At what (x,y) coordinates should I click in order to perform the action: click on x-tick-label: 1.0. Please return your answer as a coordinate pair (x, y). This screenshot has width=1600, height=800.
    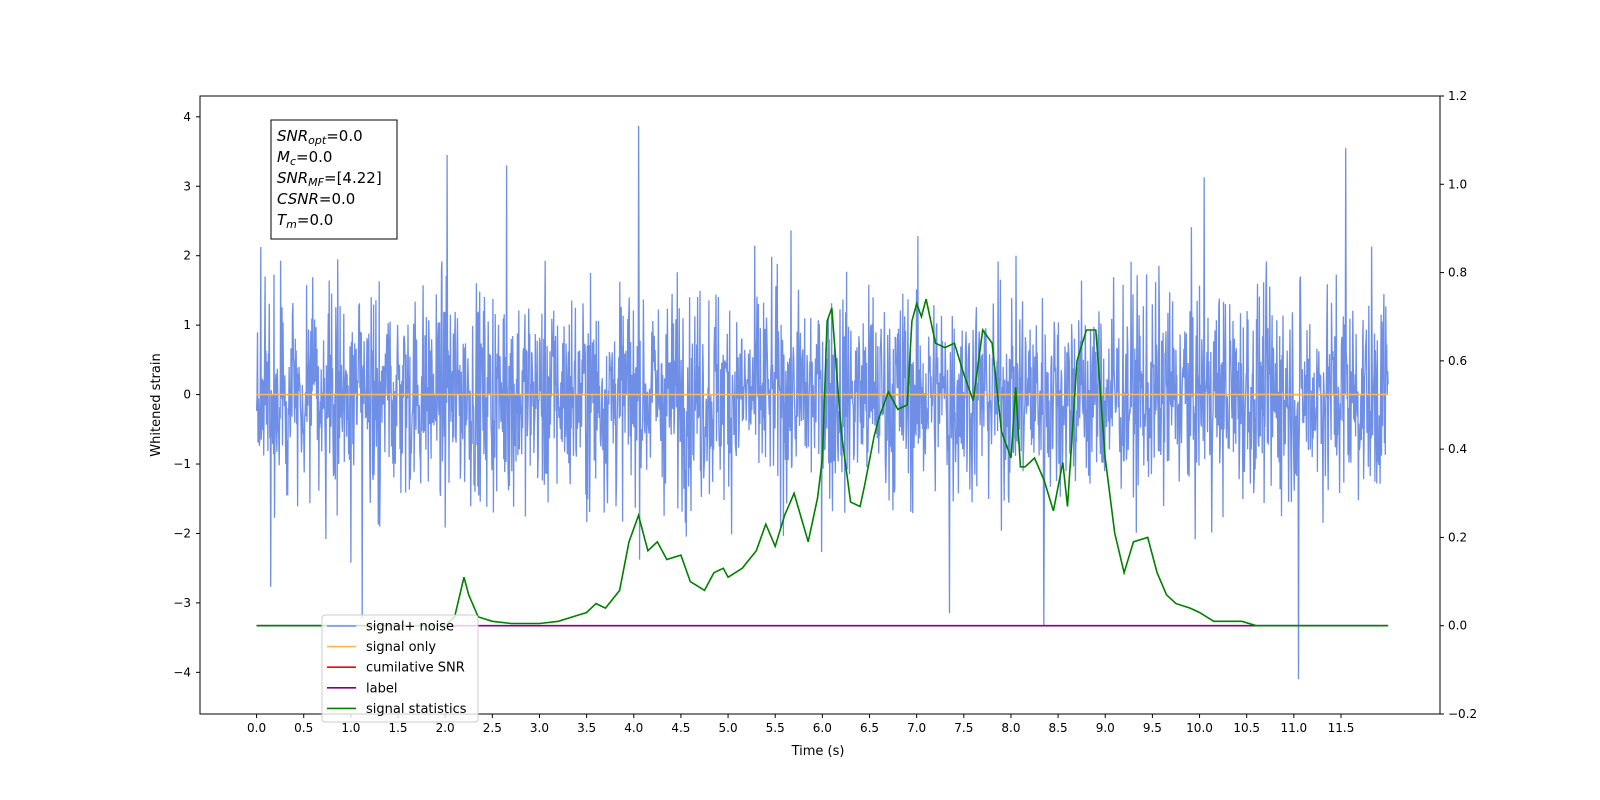
    Looking at the image, I should click on (350, 728).